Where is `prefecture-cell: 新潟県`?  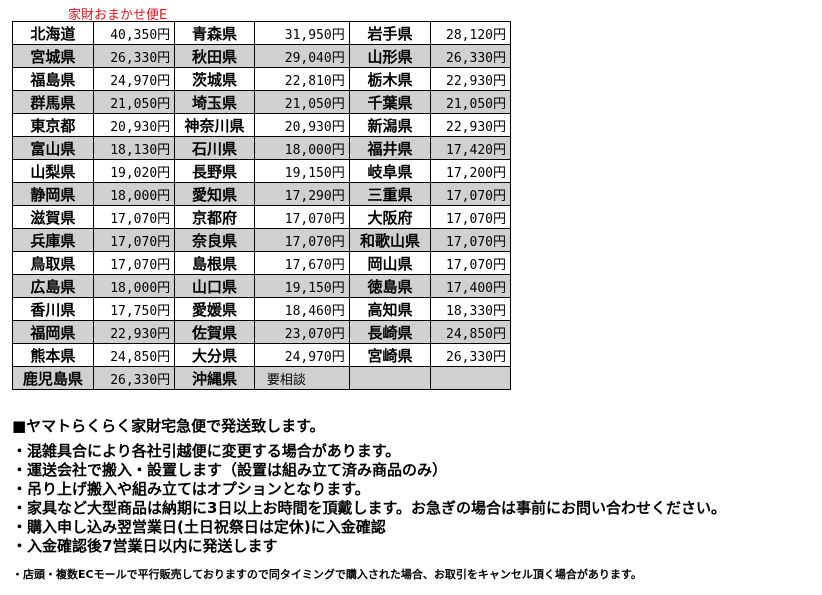 prefecture-cell: 新潟県 is located at coordinates (390, 125).